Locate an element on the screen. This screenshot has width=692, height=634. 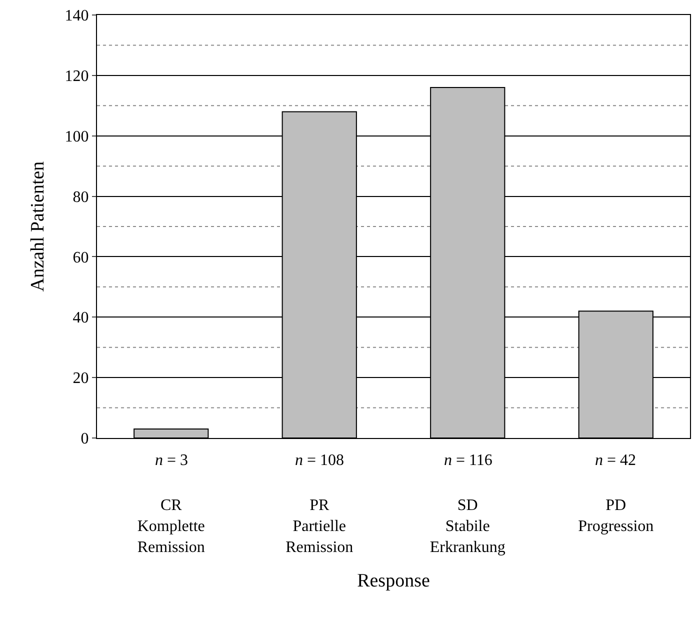
x-axis-title: Response is located at coordinates (393, 581).